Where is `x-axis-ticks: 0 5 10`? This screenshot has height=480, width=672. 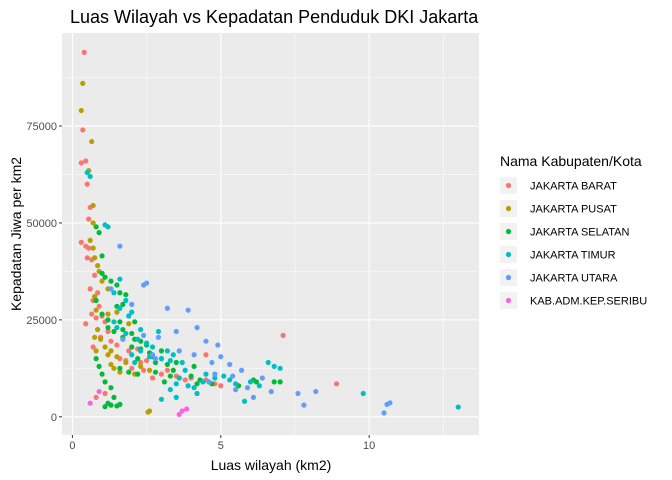
x-axis-ticks: 0 5 10 is located at coordinates (222, 443).